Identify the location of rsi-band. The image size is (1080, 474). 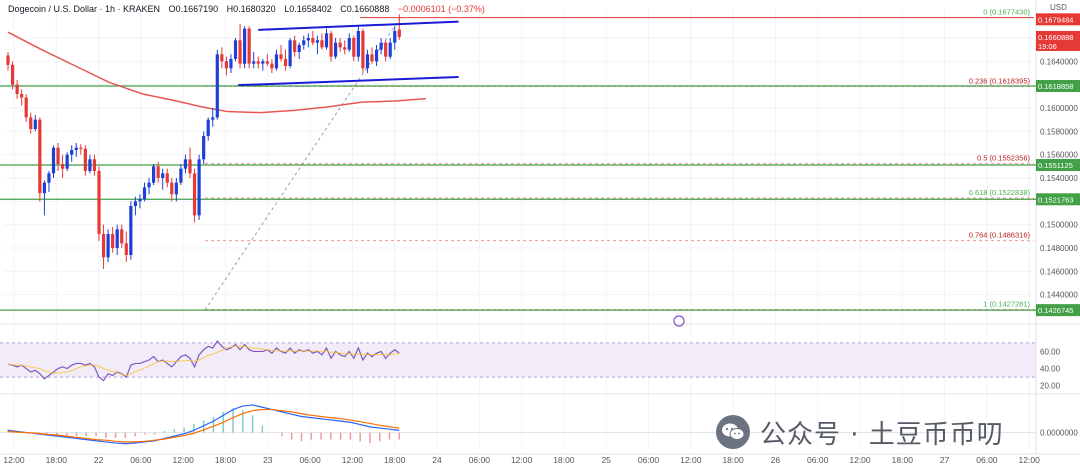
(518, 360).